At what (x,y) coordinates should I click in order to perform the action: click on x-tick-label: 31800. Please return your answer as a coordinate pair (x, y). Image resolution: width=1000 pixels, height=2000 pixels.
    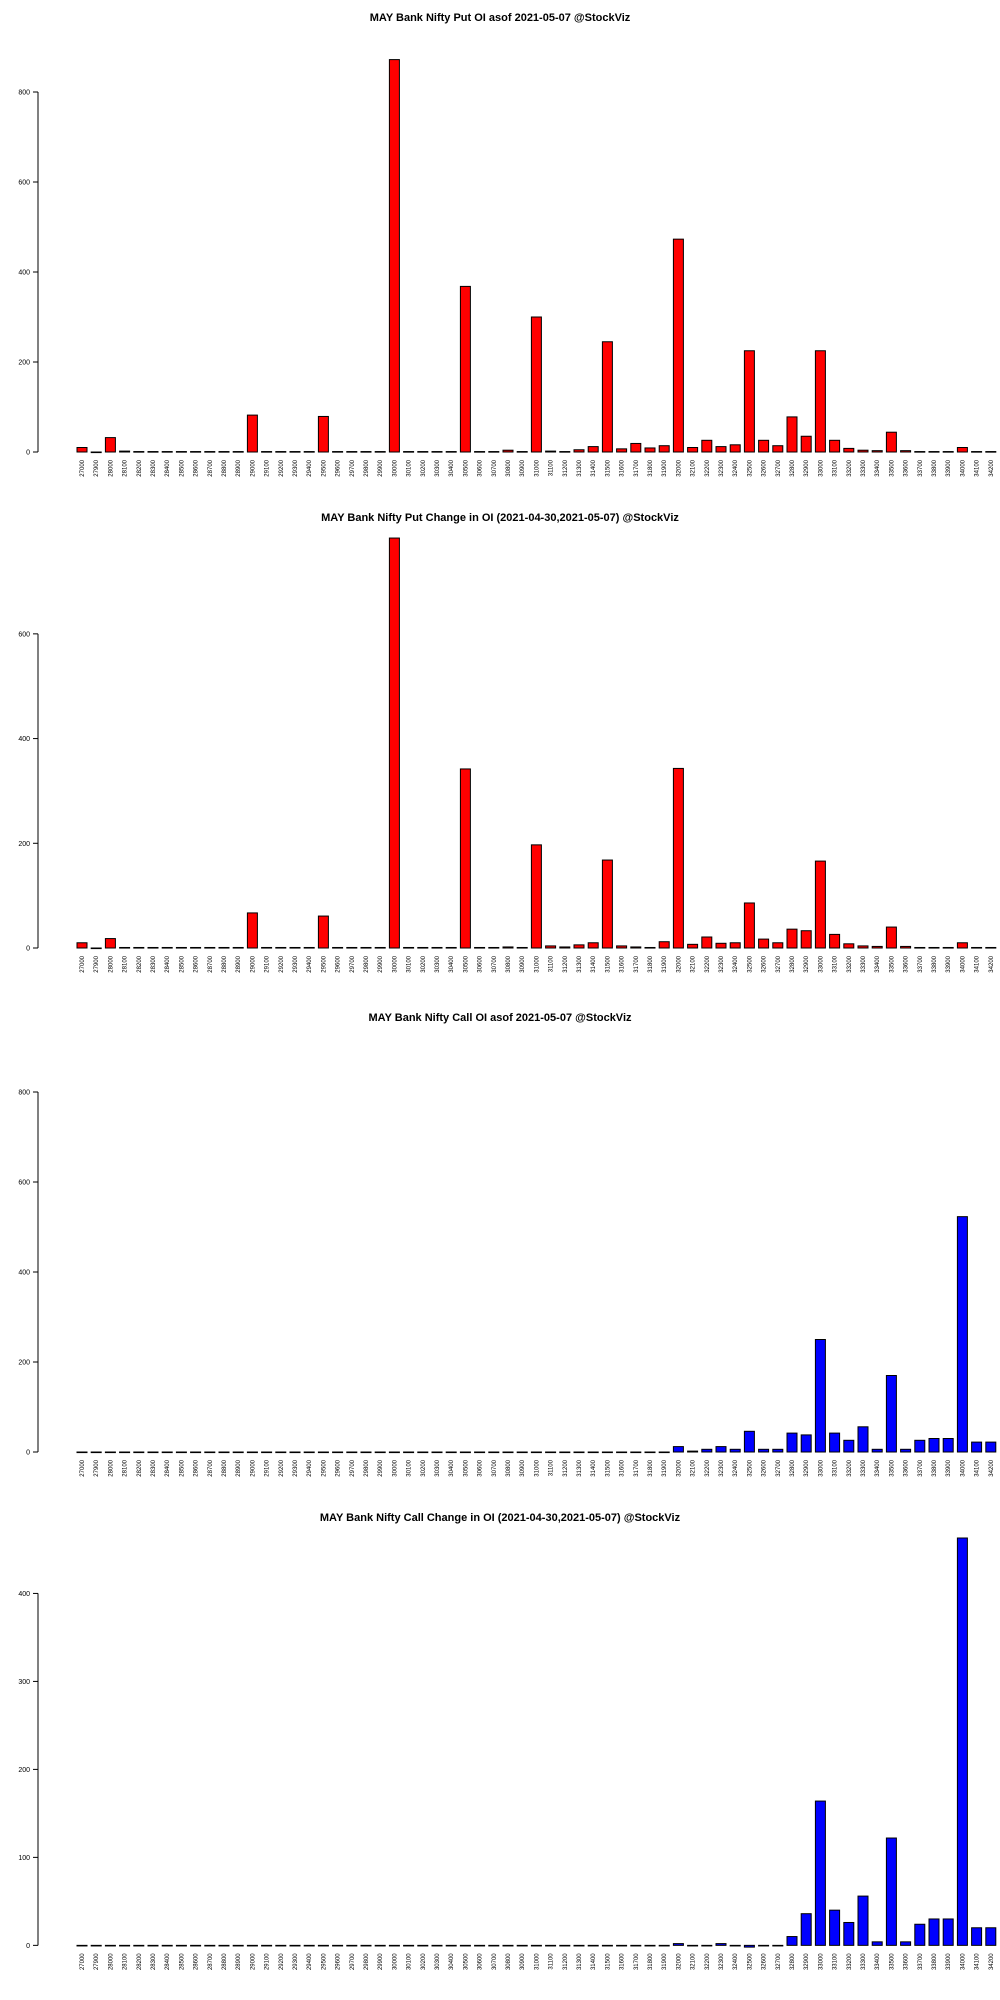
    Looking at the image, I should click on (651, 1961).